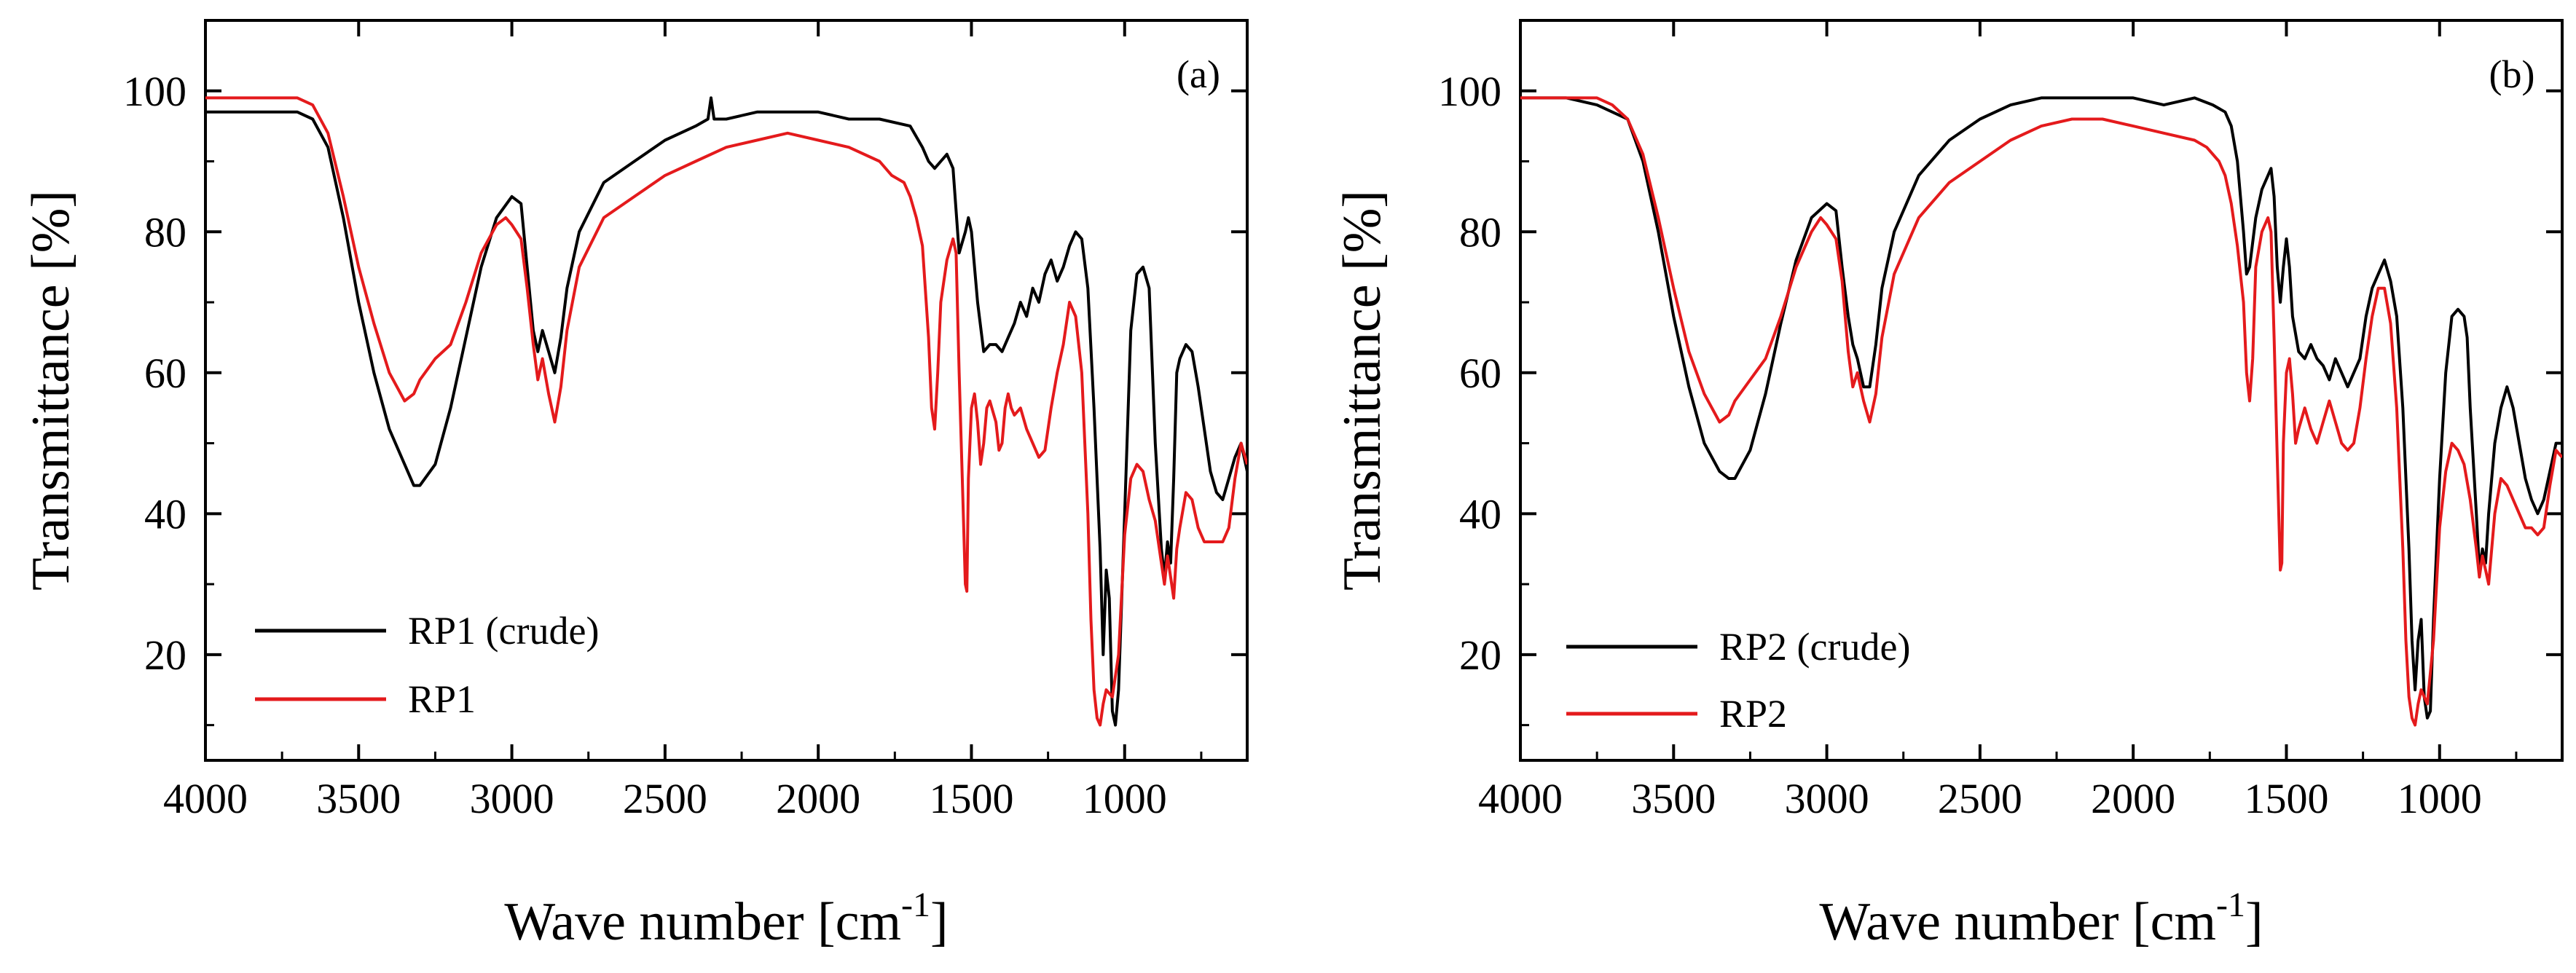 The height and width of the screenshot is (973, 2576). I want to click on legend-label: RP1 (crude), so click(503, 631).